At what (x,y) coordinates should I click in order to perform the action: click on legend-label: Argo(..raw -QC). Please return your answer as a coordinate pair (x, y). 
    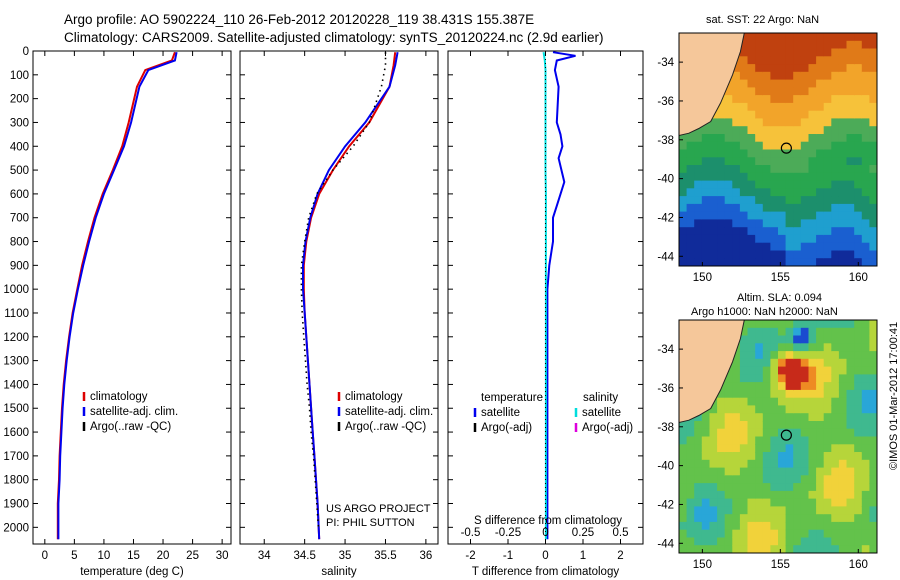
    Looking at the image, I should click on (130, 427).